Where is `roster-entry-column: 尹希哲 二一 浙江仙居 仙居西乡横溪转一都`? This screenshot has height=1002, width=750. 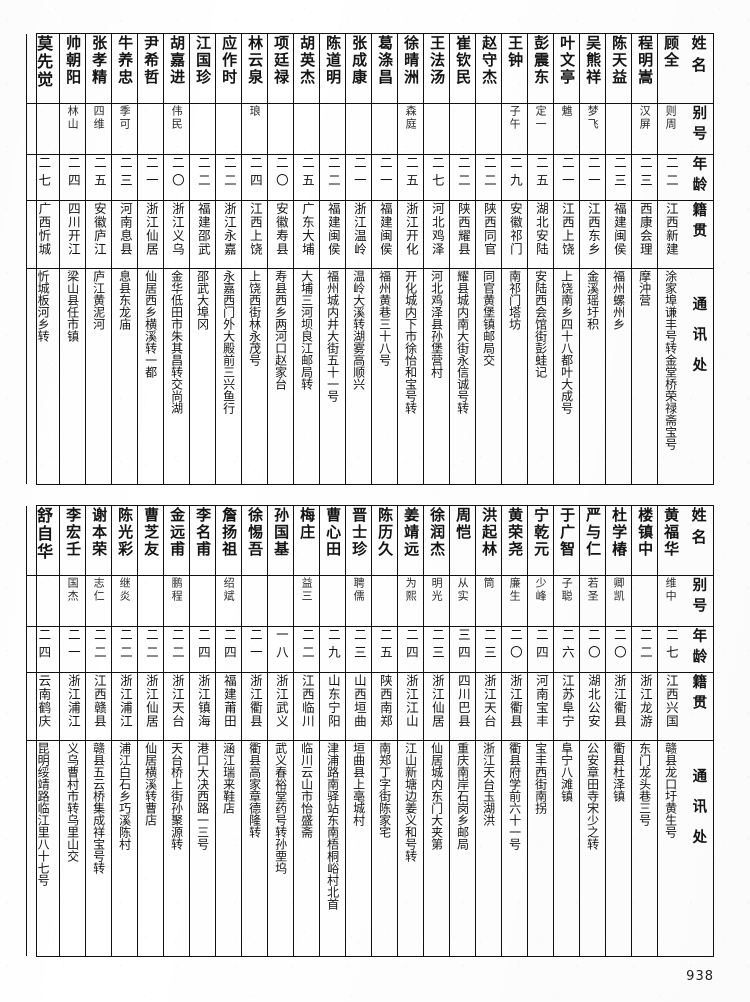
roster-entry-column: 尹希哲 二一 浙江仙居 仙居西乡横溪转一都 is located at coordinates (150, 259).